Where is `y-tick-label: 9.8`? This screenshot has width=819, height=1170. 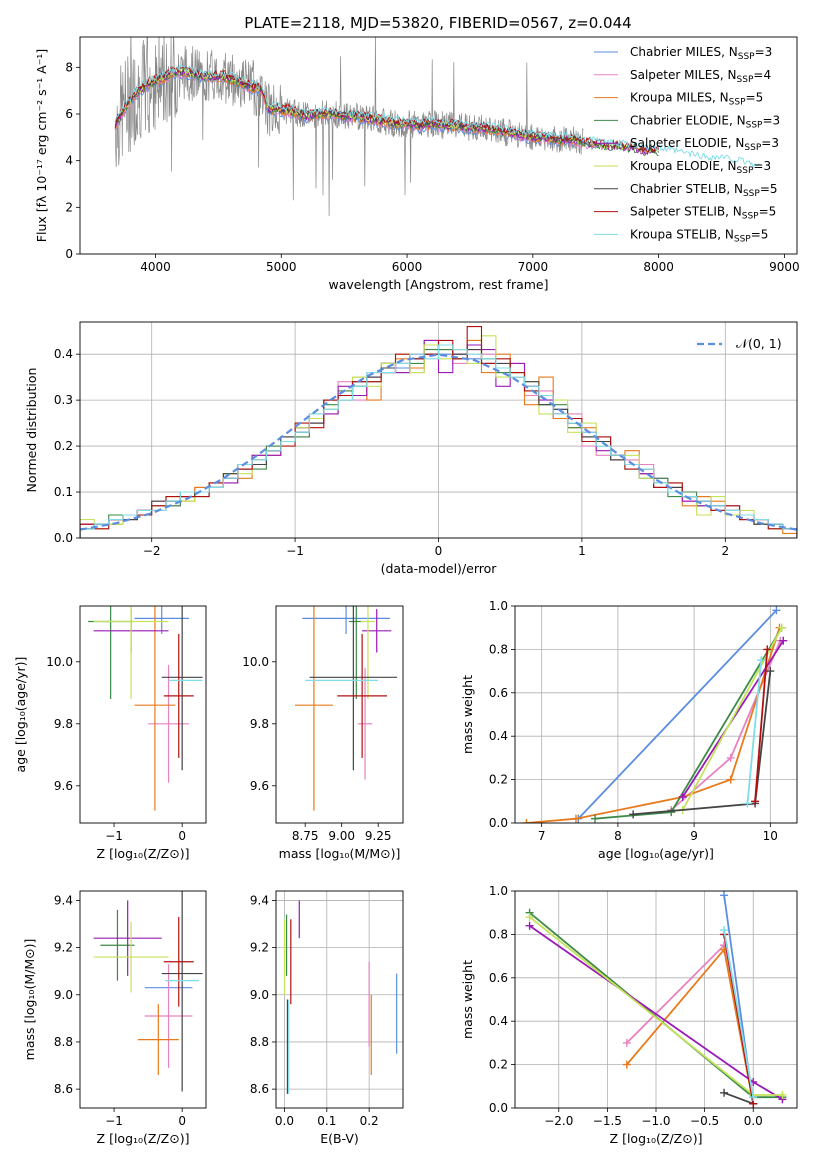
y-tick-label: 9.8 is located at coordinates (259, 724).